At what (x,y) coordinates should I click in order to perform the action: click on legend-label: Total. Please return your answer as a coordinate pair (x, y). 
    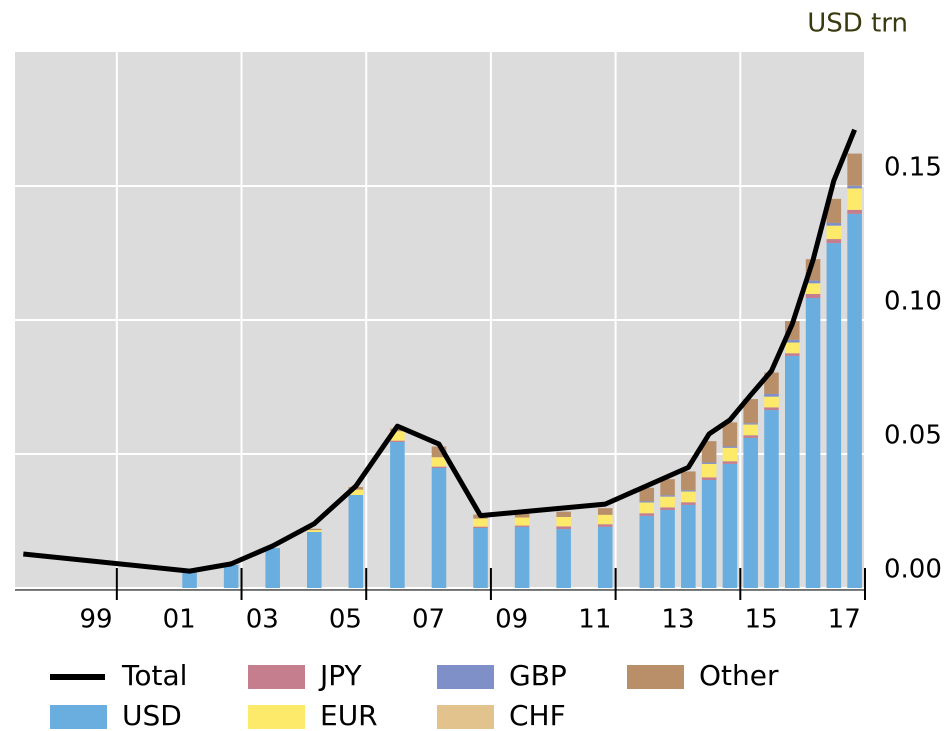
    Looking at the image, I should click on (154, 675).